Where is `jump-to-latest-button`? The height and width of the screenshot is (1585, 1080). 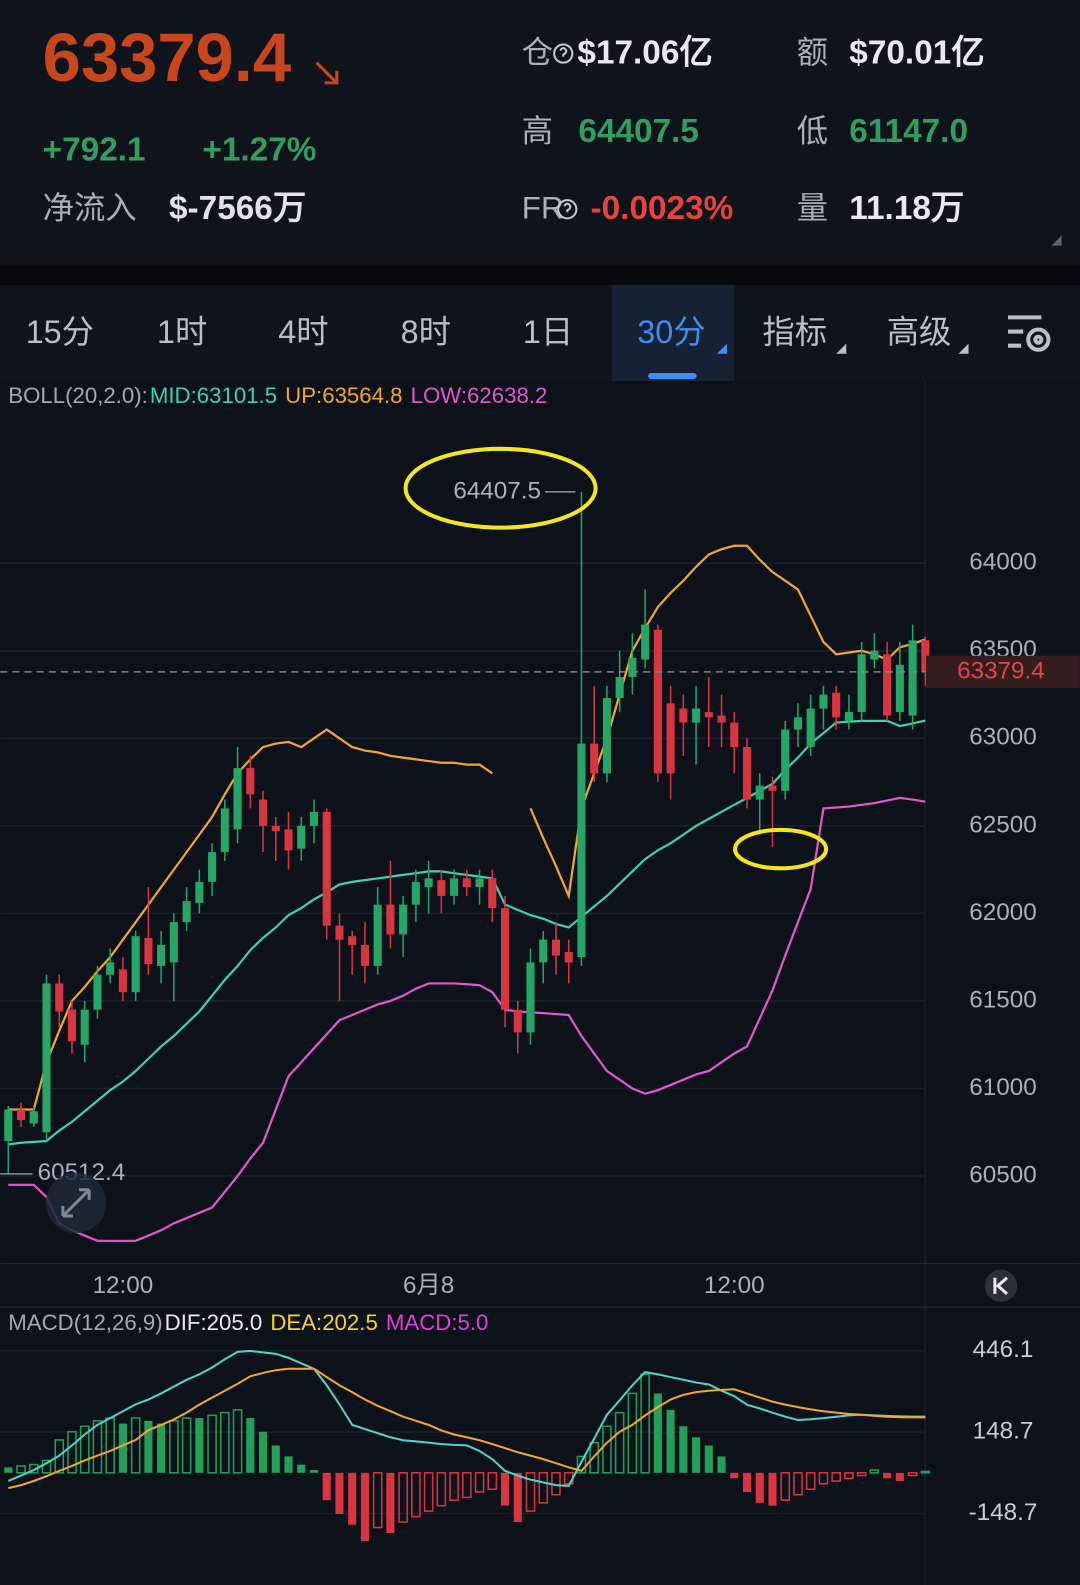 jump-to-latest-button is located at coordinates (1001, 1285).